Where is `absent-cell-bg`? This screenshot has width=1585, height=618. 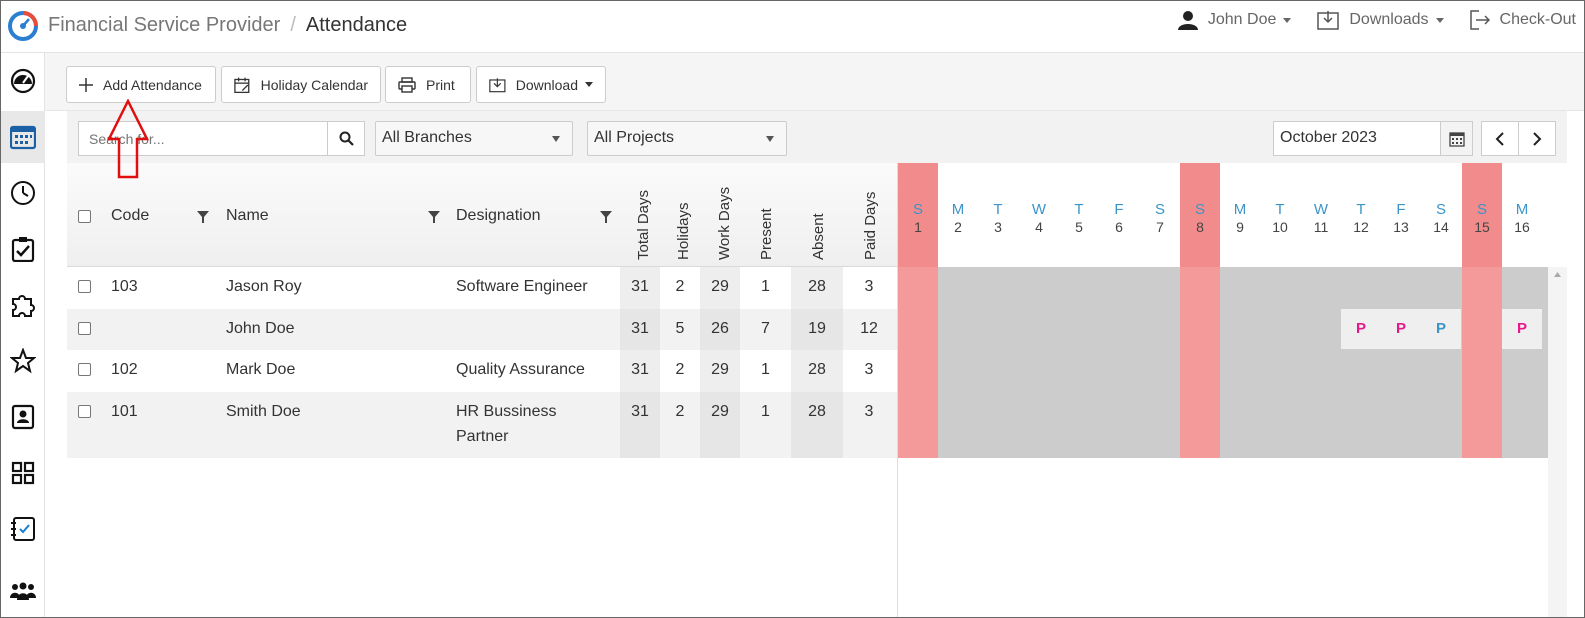
absent-cell-bg is located at coordinates (817, 371).